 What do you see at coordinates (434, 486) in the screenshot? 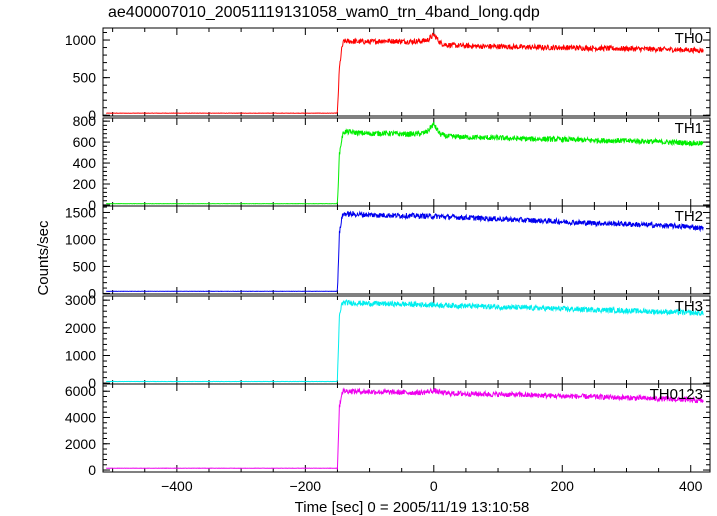
I see `x-tick-label: 0` at bounding box center [434, 486].